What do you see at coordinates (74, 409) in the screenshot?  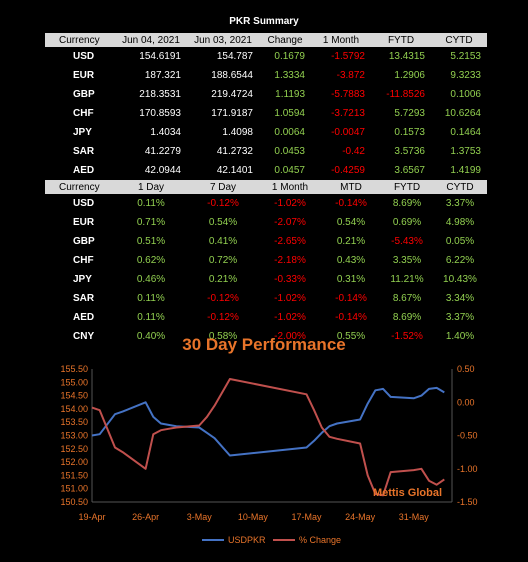 I see `left-tick-label: 154.00` at bounding box center [74, 409].